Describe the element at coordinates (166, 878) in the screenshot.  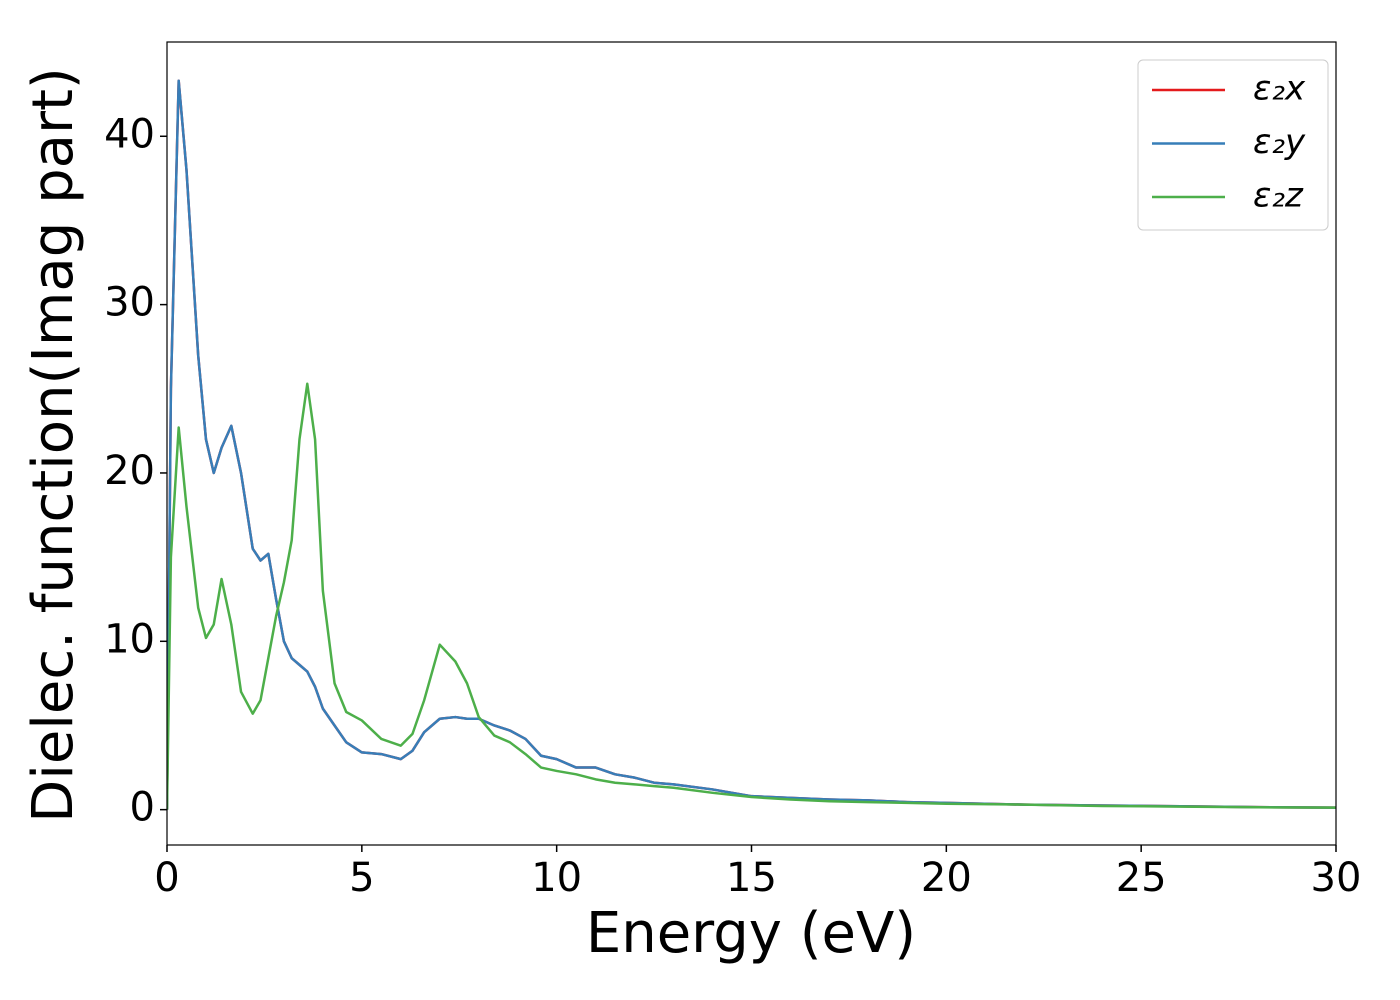
I see `x-tick-label: 0` at that location.